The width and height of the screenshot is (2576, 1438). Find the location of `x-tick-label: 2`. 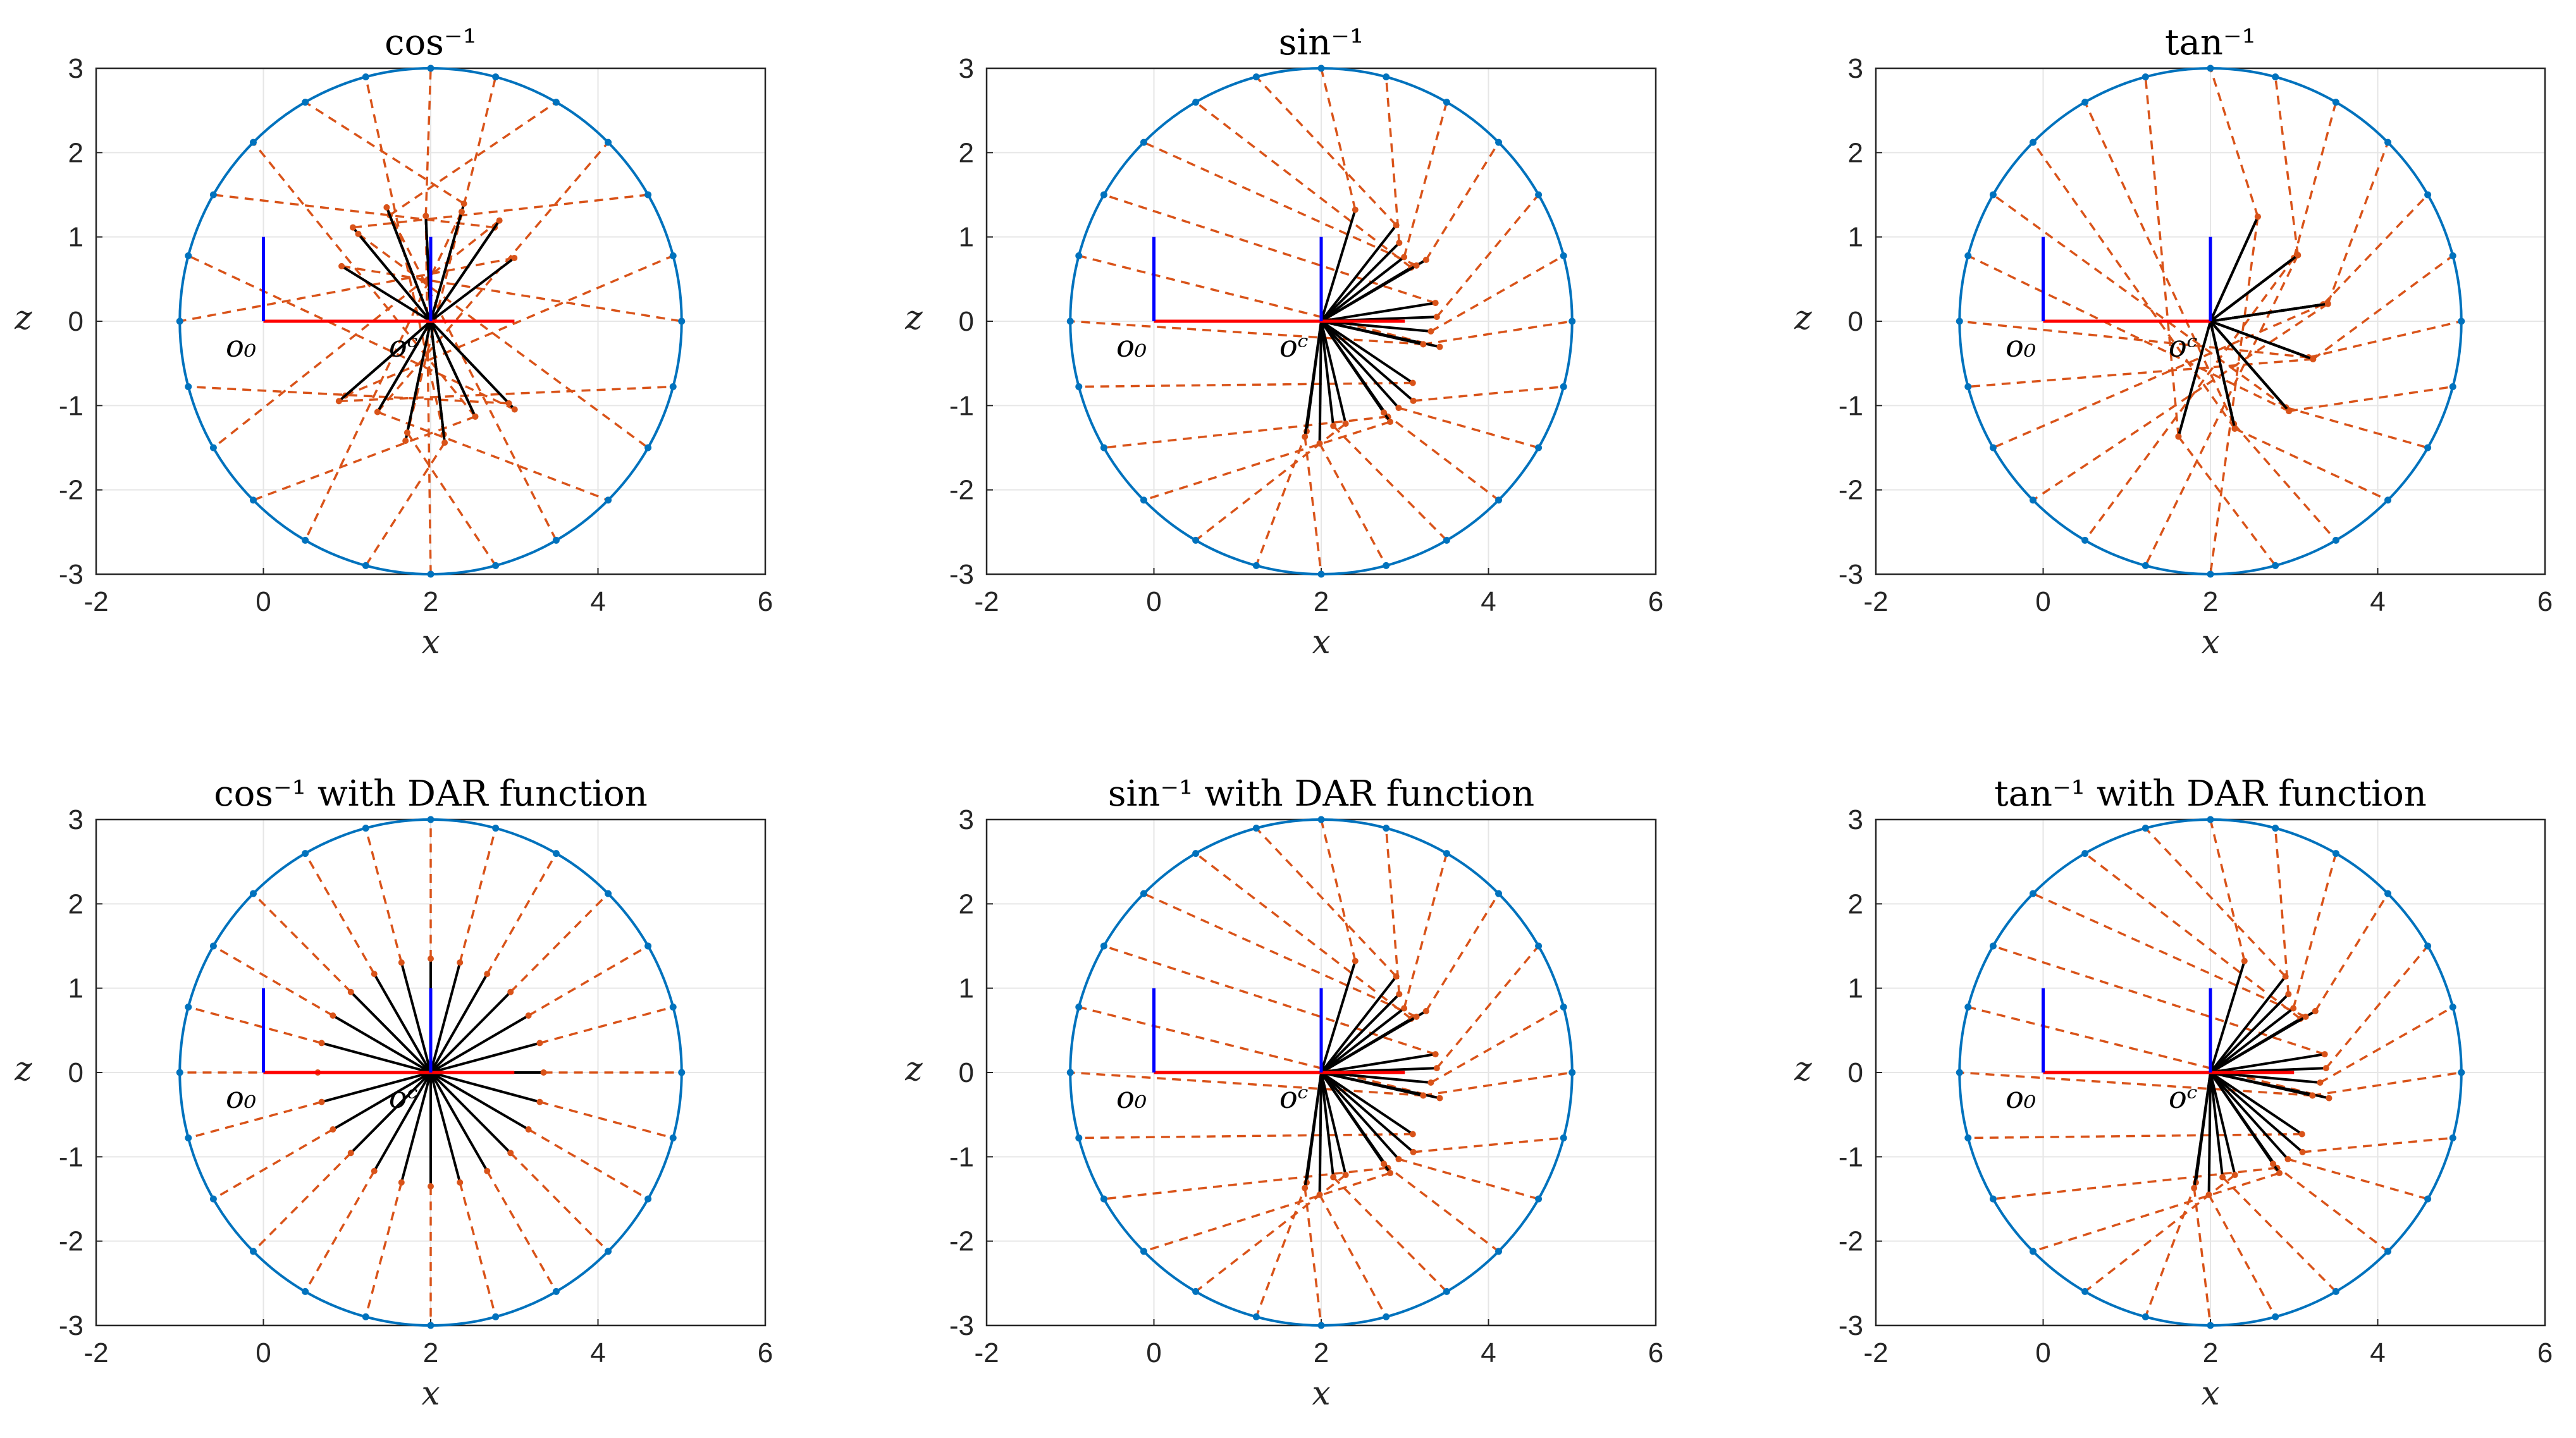

x-tick-label: 2 is located at coordinates (430, 1352).